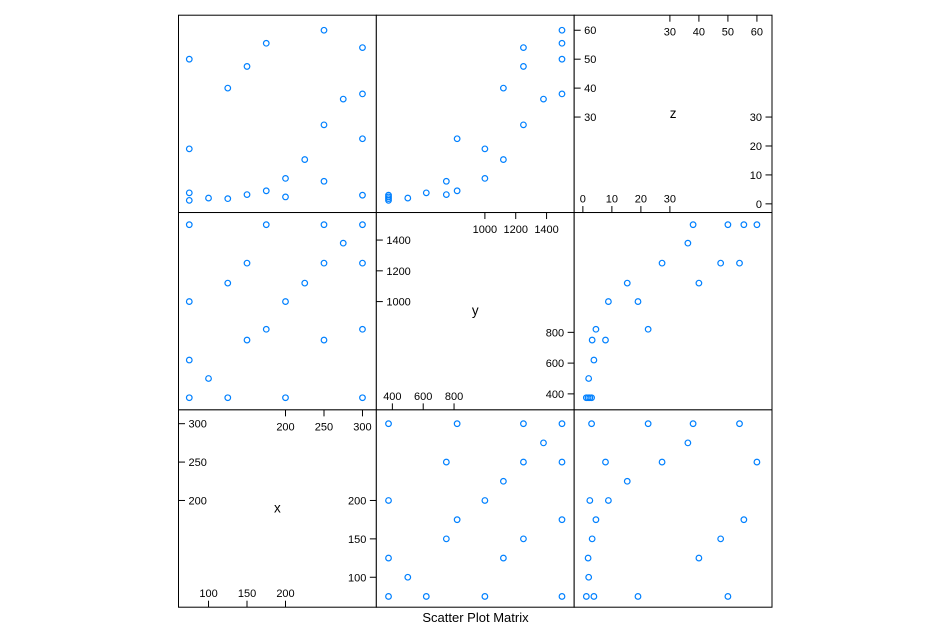  I want to click on tick-label: 20, so click(756, 147).